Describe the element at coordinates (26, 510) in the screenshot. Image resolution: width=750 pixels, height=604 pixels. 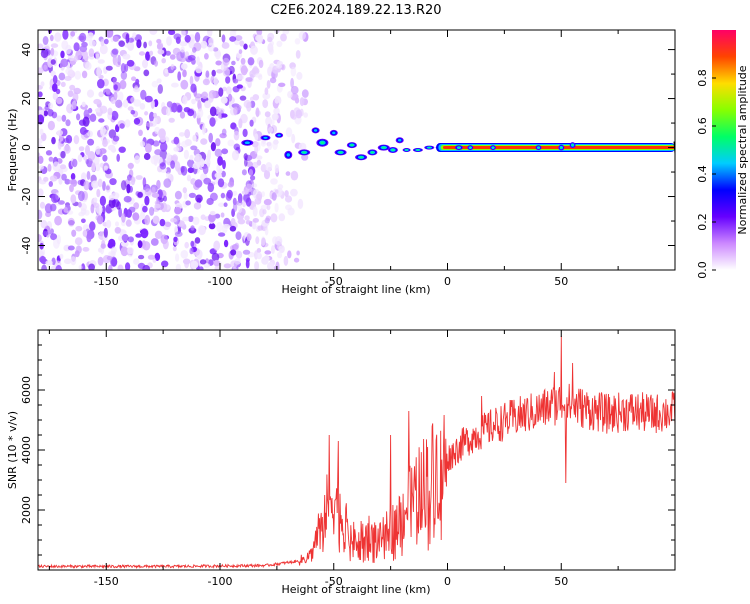
I see `snr-y-tick-label: 2000` at that location.